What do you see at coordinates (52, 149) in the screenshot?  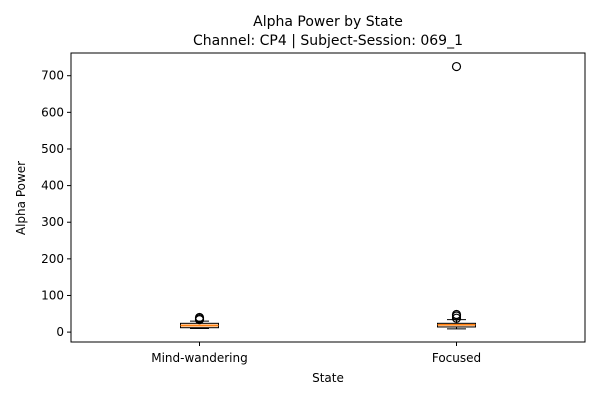 I see `y-tick-label: 500` at bounding box center [52, 149].